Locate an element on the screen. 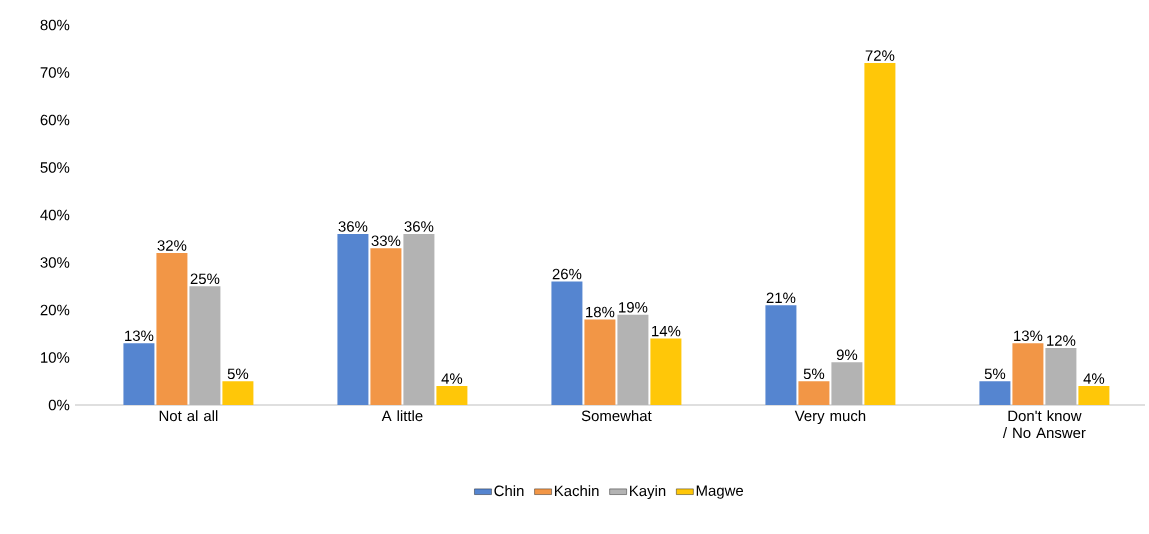 This screenshot has height=534, width=1149. y-tick-label: 40% is located at coordinates (55, 215).